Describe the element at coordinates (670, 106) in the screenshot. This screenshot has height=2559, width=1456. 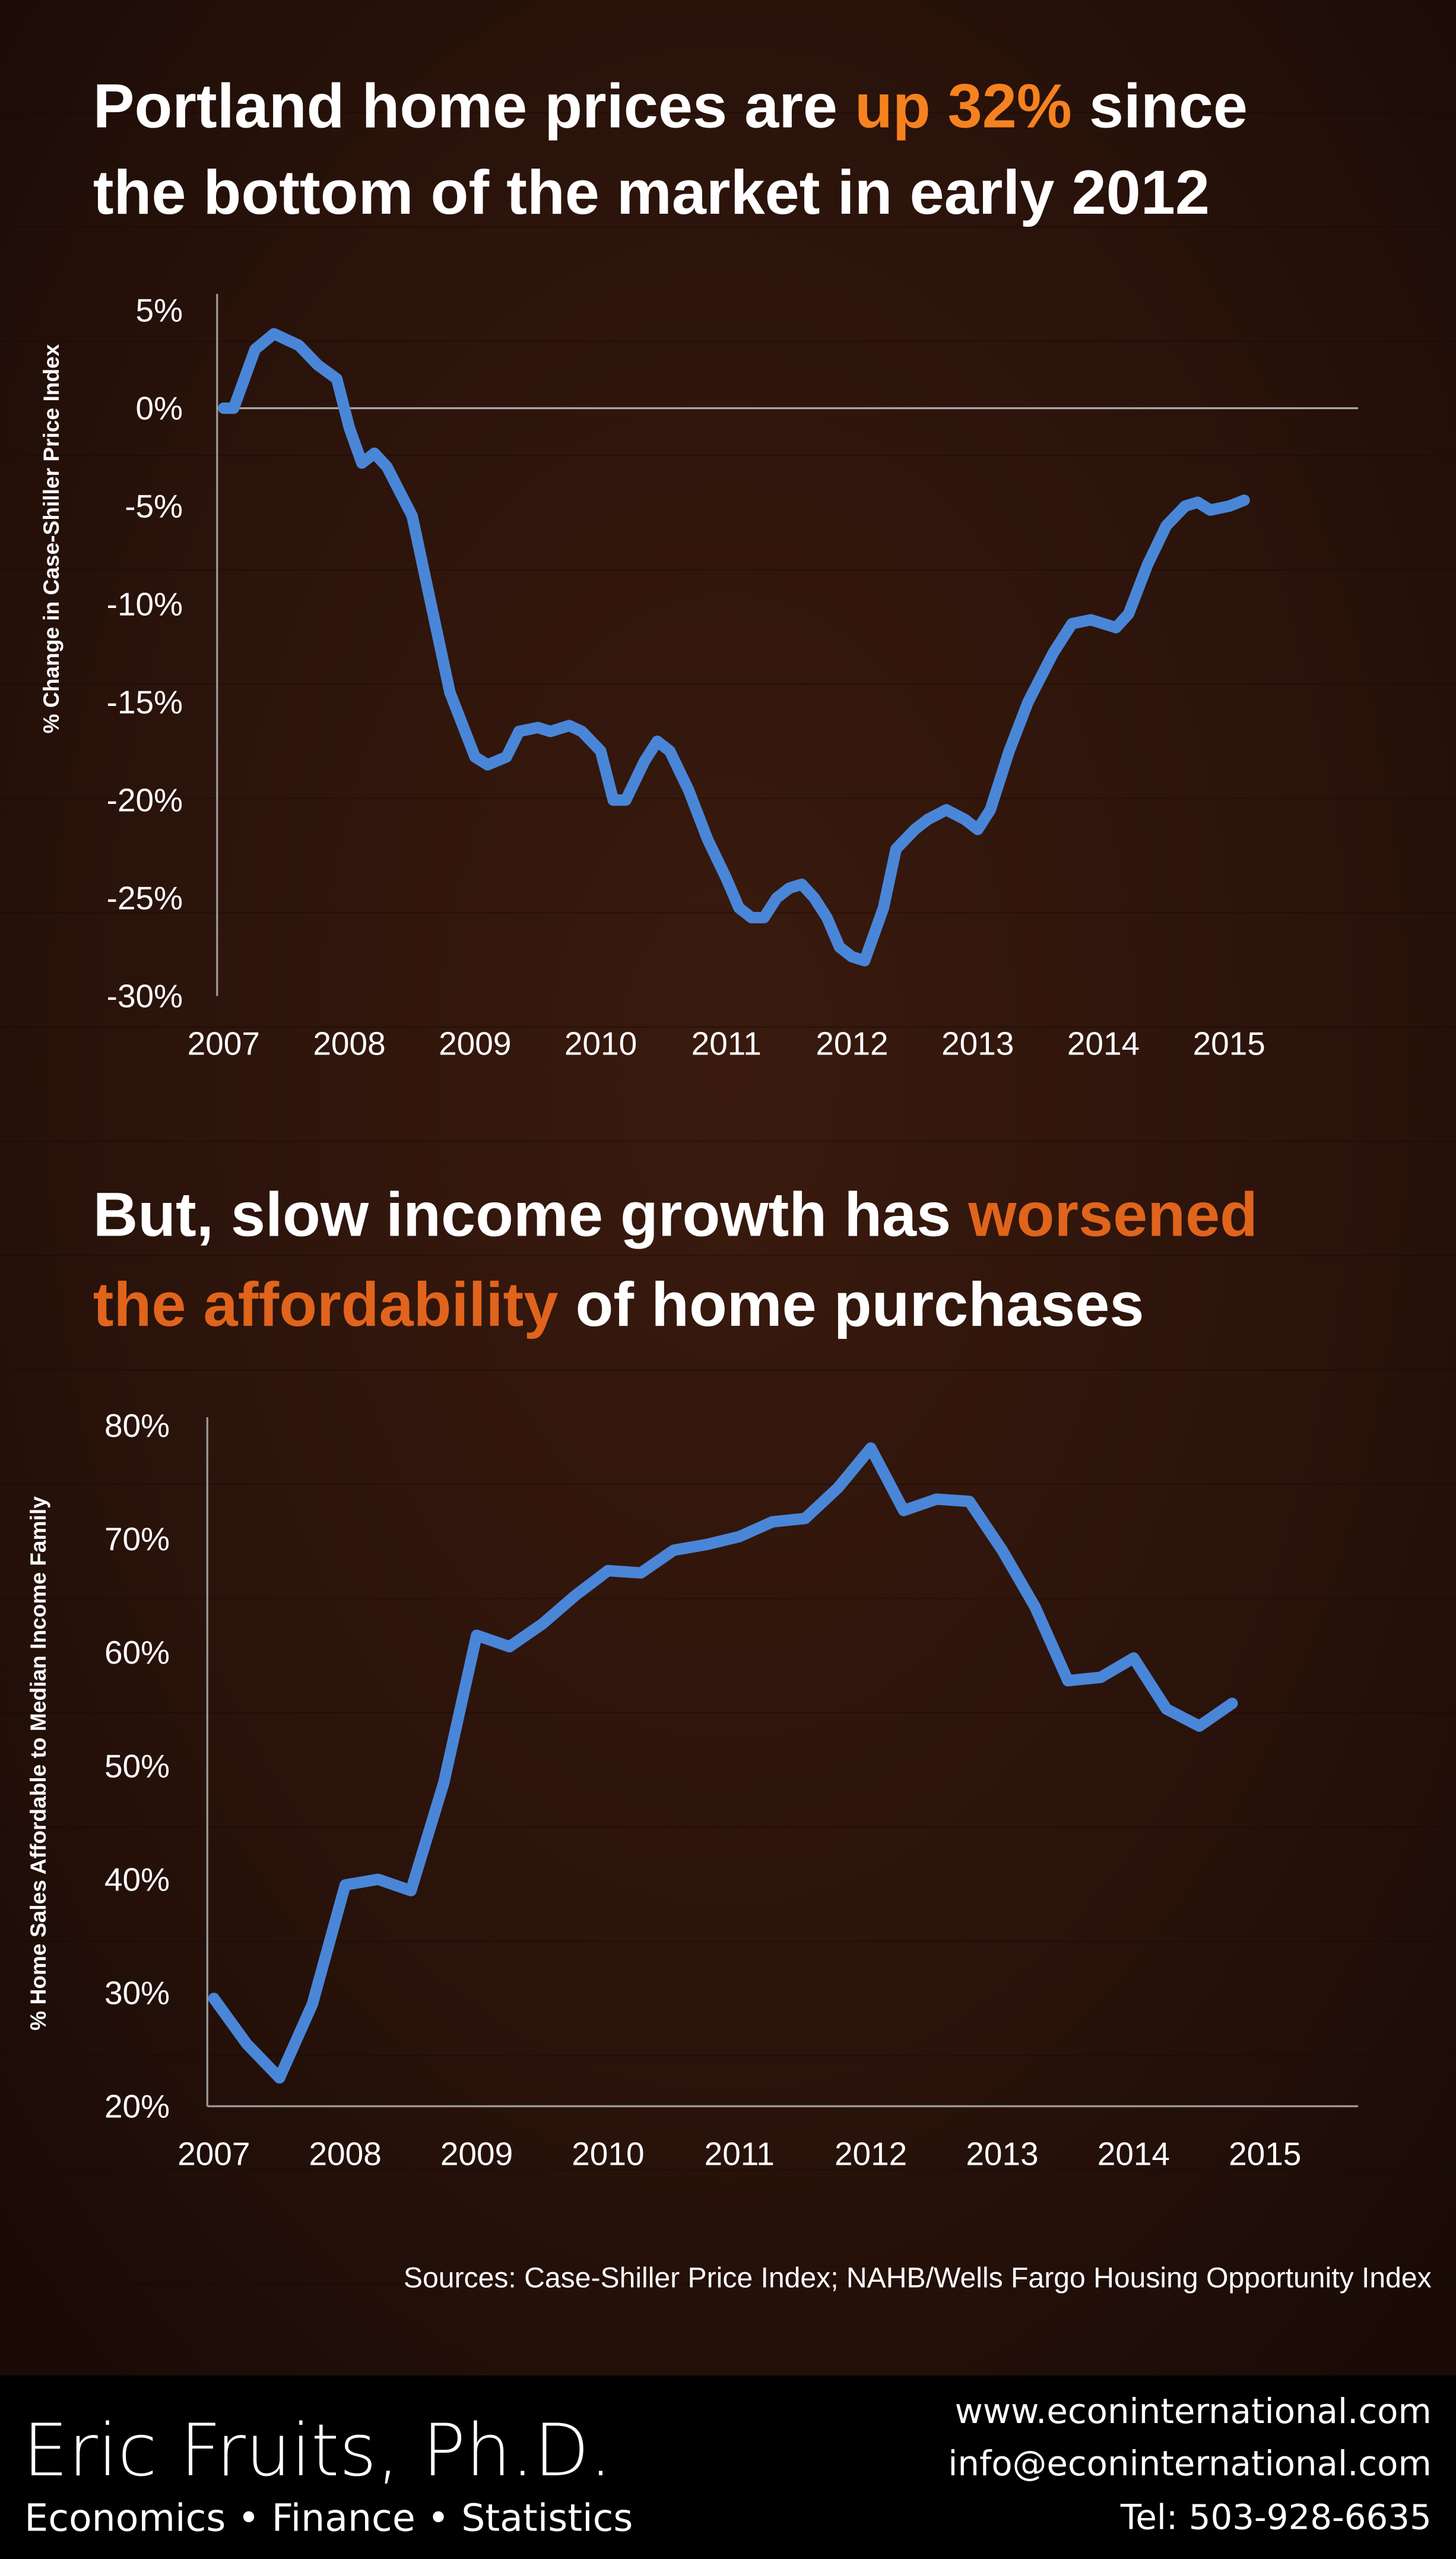
I see `headline1-line1: Portland home prices are up 32% since` at that location.